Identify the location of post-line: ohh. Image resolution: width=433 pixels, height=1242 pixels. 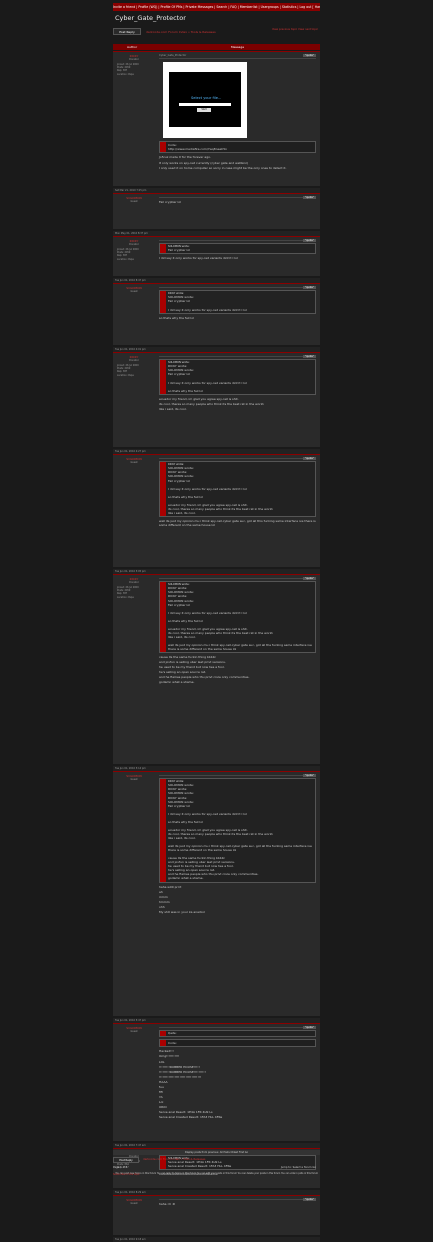
(162, 906).